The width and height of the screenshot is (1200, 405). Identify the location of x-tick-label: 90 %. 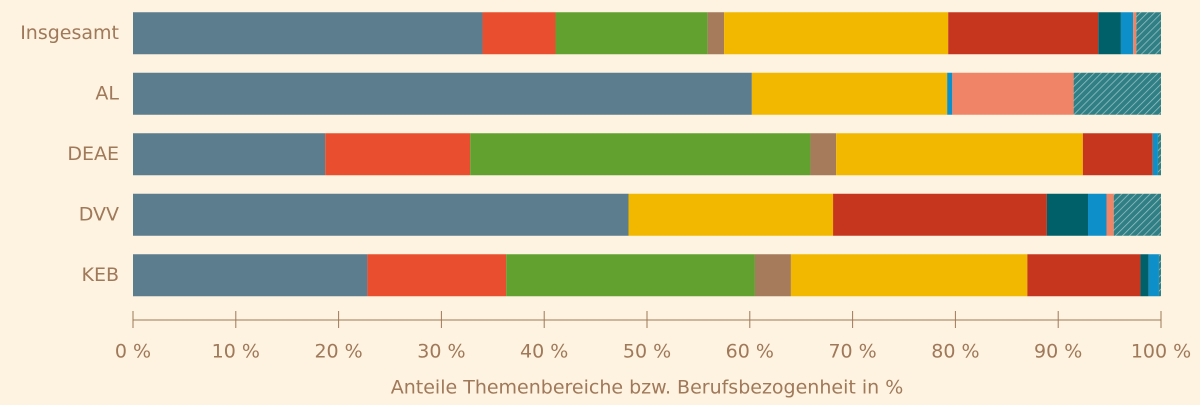
(1058, 352).